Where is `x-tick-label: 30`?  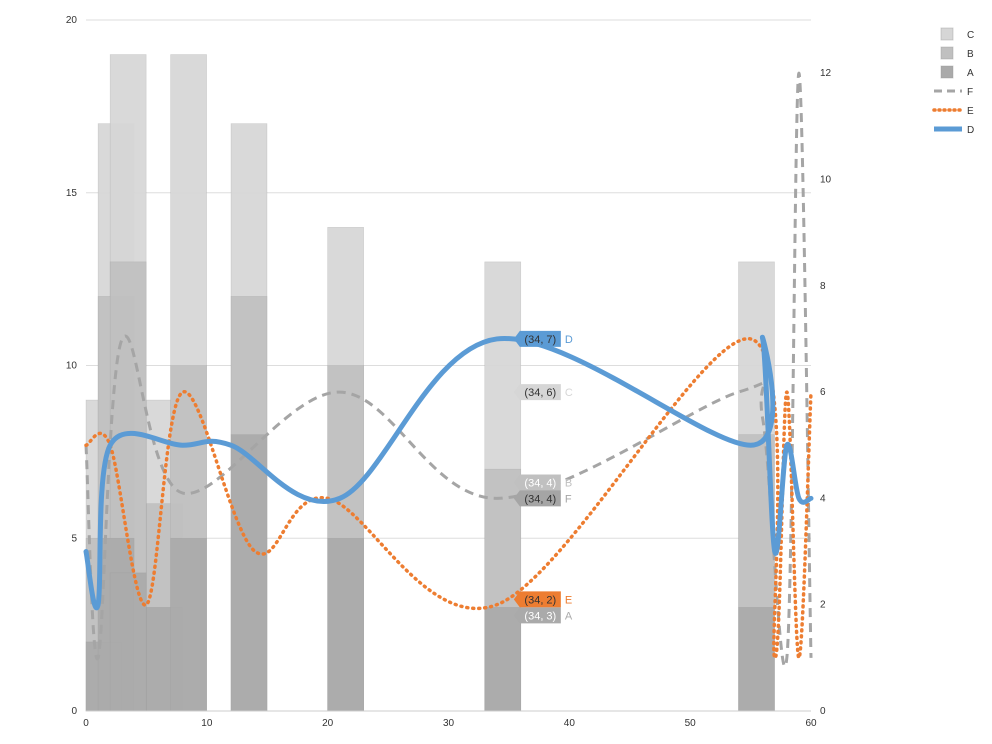
x-tick-label: 30 is located at coordinates (449, 723).